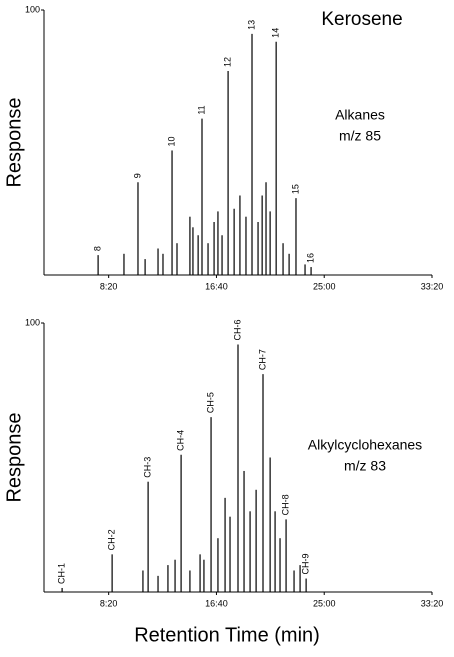 The width and height of the screenshot is (454, 657). Describe the element at coordinates (251, 25) in the screenshot. I see `peak-label: 13` at that location.